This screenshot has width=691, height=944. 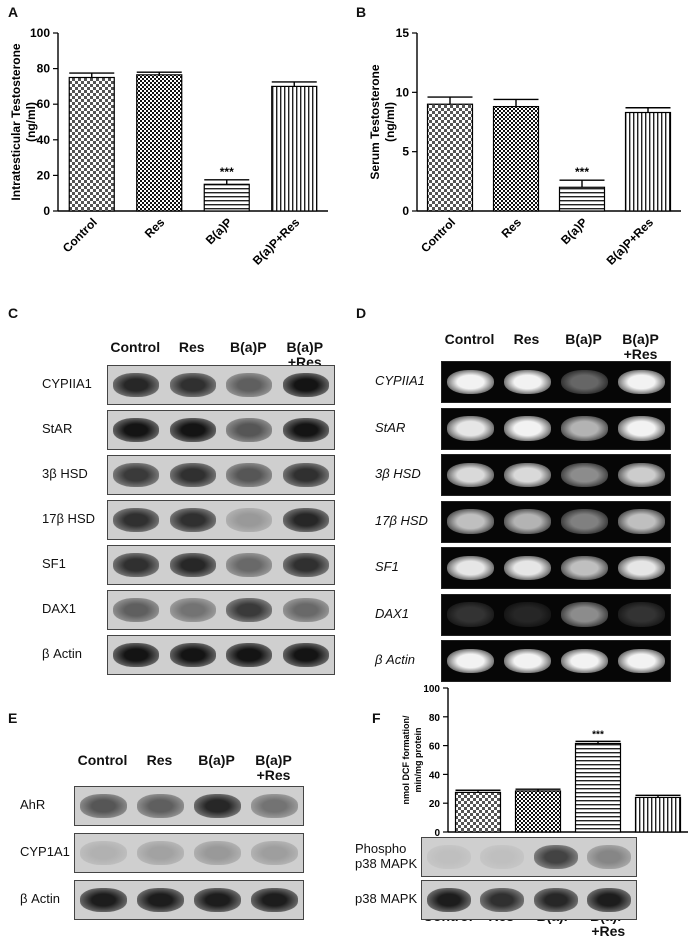 What do you see at coordinates (403, 92) in the screenshot?
I see `y-tick-label: 10` at bounding box center [403, 92].